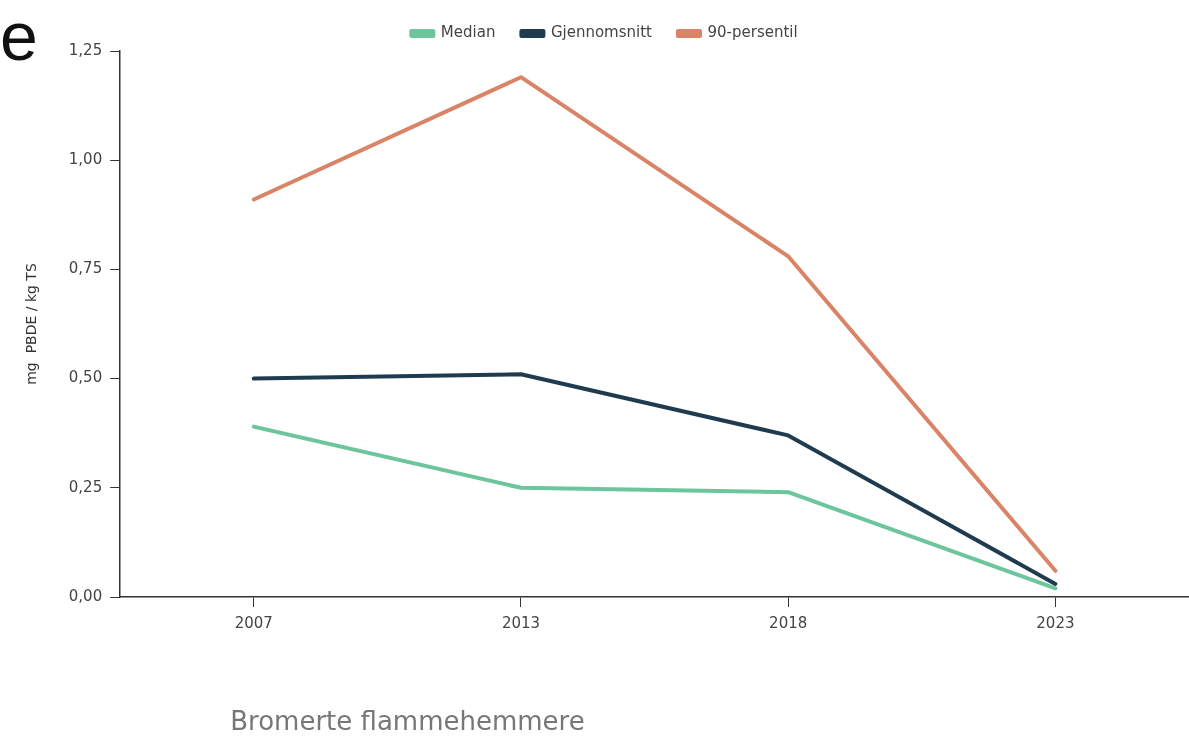  I want to click on legend-label: Gjennomsnitt, so click(601, 32).